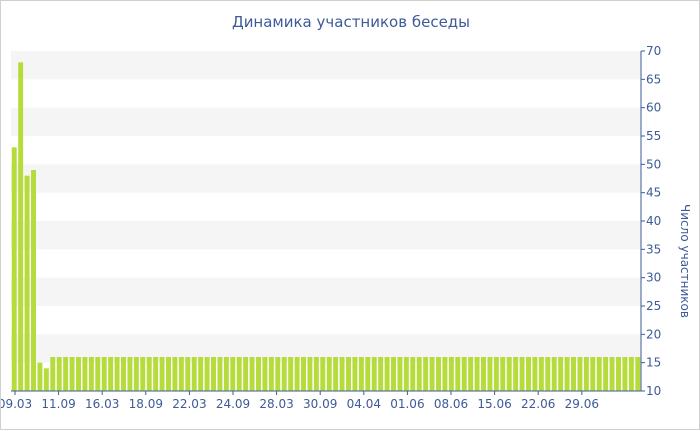 This screenshot has height=431, width=700. What do you see at coordinates (146, 404) in the screenshot?
I see `x-tick-label: 18.09` at bounding box center [146, 404].